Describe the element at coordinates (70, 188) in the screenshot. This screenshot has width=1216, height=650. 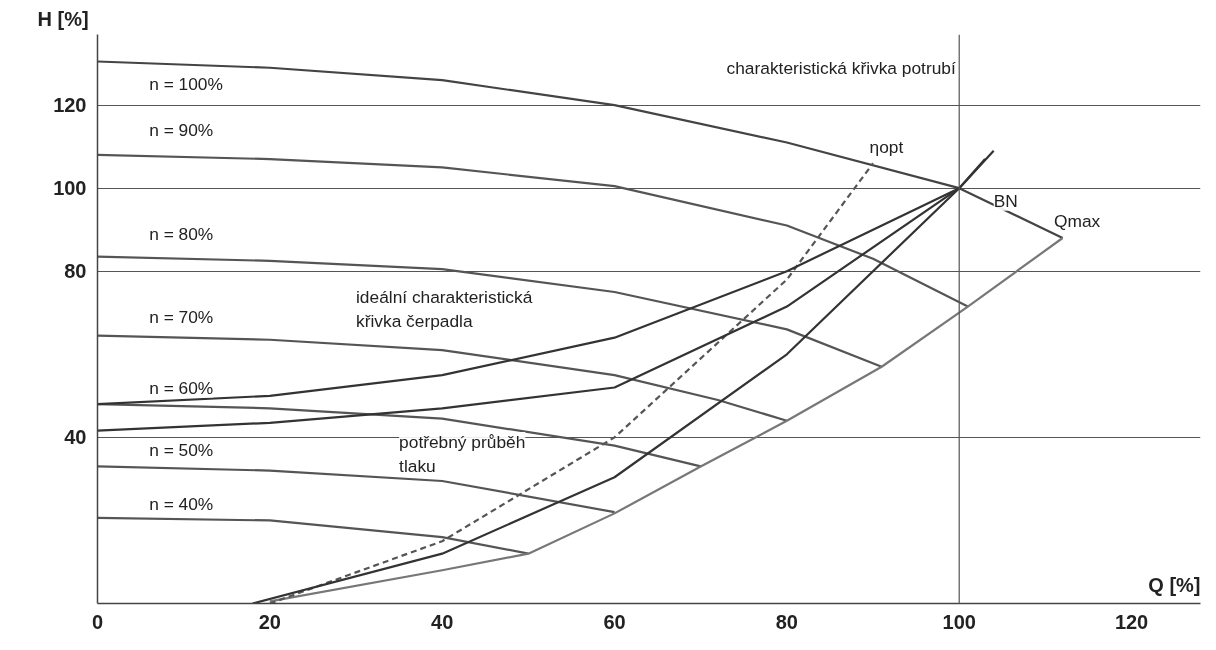
I see `y-tick-label: 100` at that location.